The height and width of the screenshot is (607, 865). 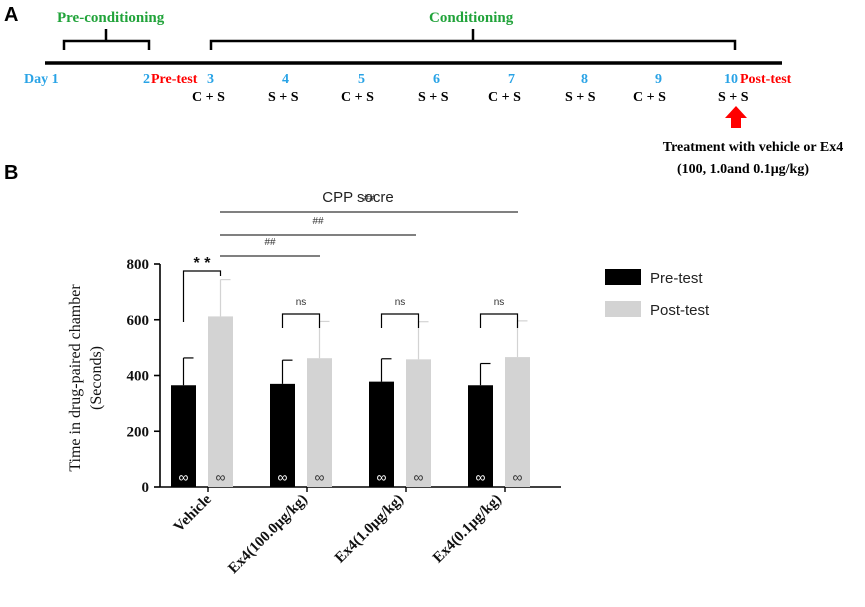 I want to click on day-label: 9, so click(x=658, y=79).